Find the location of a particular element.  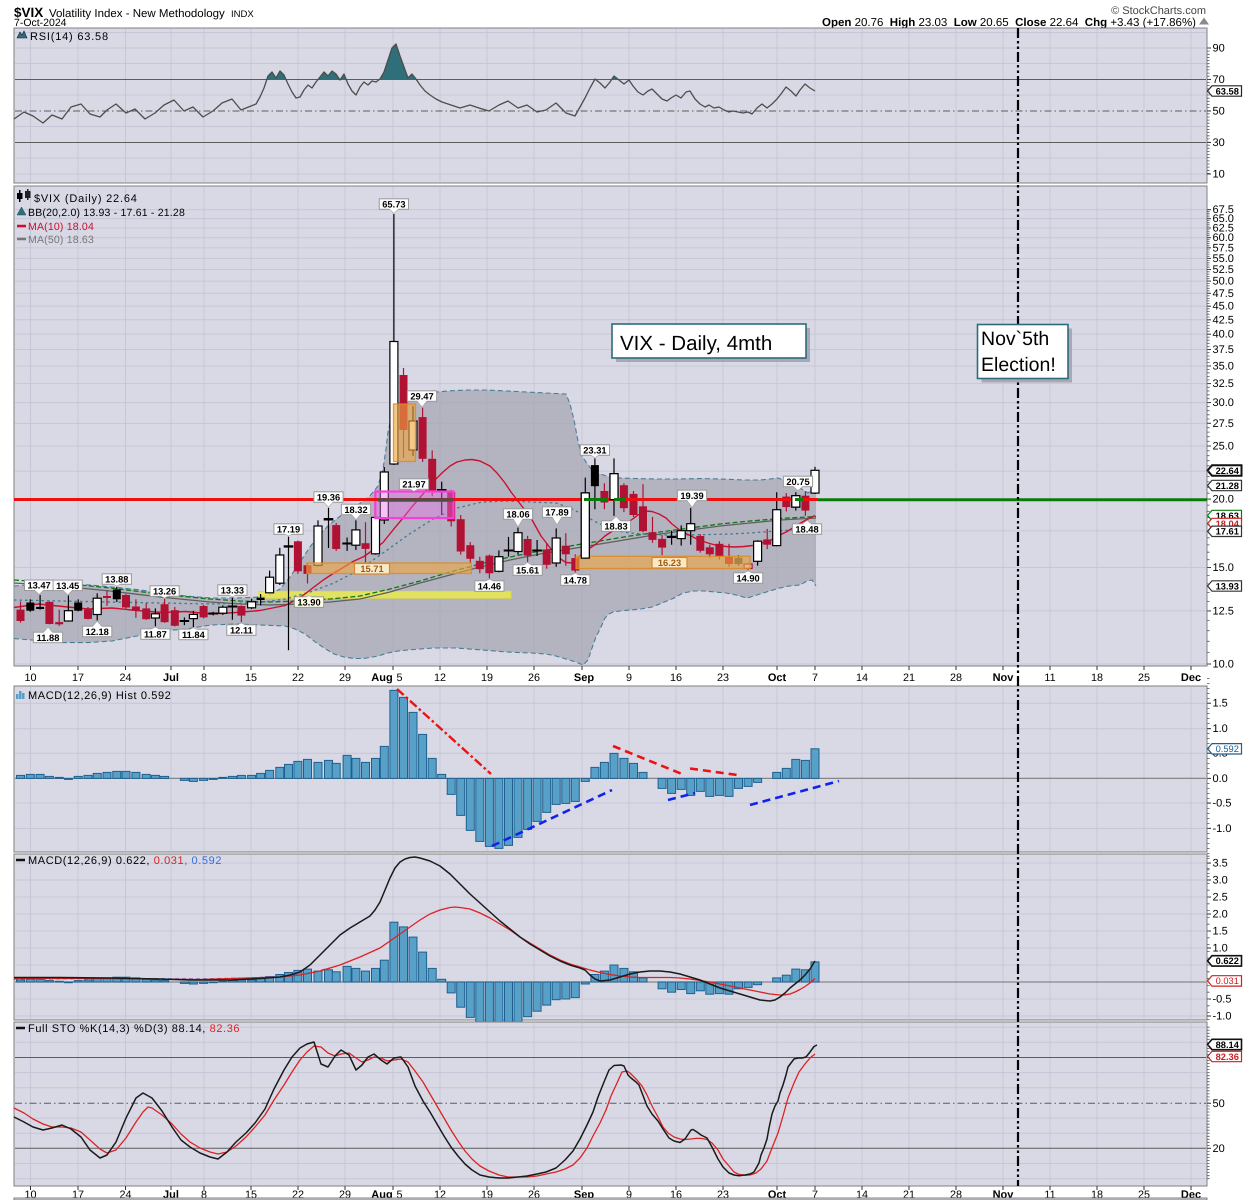

svg-text: 17.89 is located at coordinates (556, 512).